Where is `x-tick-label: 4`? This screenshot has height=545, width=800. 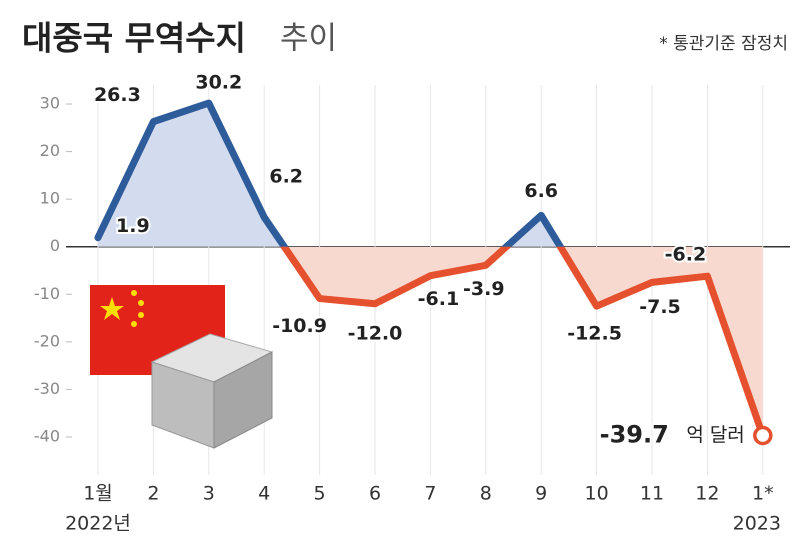 x-tick-label: 4 is located at coordinates (264, 494).